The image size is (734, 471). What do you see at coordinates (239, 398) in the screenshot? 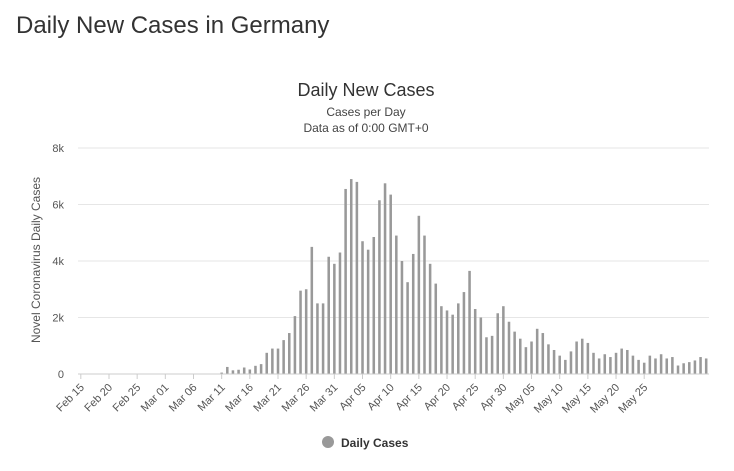
I see `x-tick-label: Mar 16` at bounding box center [239, 398].